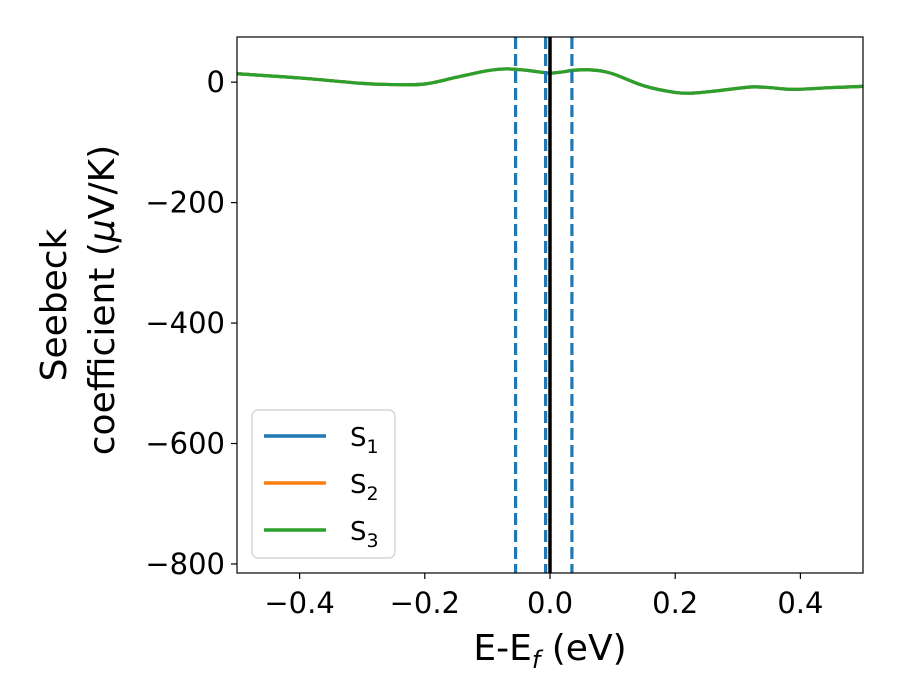  Describe the element at coordinates (185, 444) in the screenshot. I see `y-tick-label: −600` at that location.